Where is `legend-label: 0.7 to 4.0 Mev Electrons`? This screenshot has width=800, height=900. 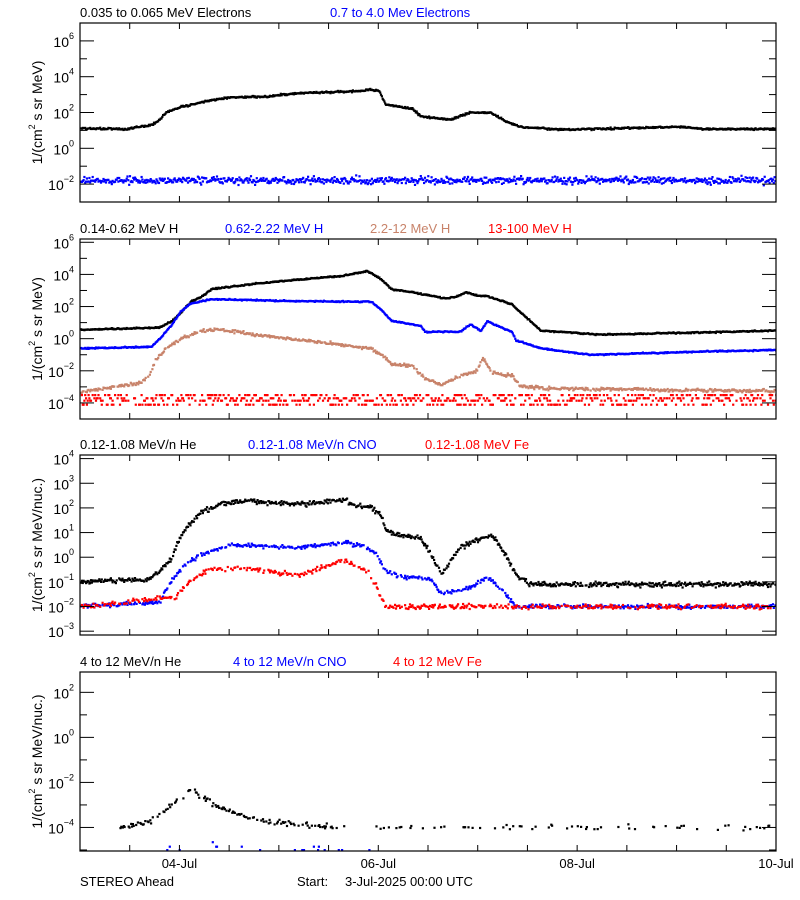 legend-label: 0.7 to 4.0 Mev Electrons is located at coordinates (400, 12).